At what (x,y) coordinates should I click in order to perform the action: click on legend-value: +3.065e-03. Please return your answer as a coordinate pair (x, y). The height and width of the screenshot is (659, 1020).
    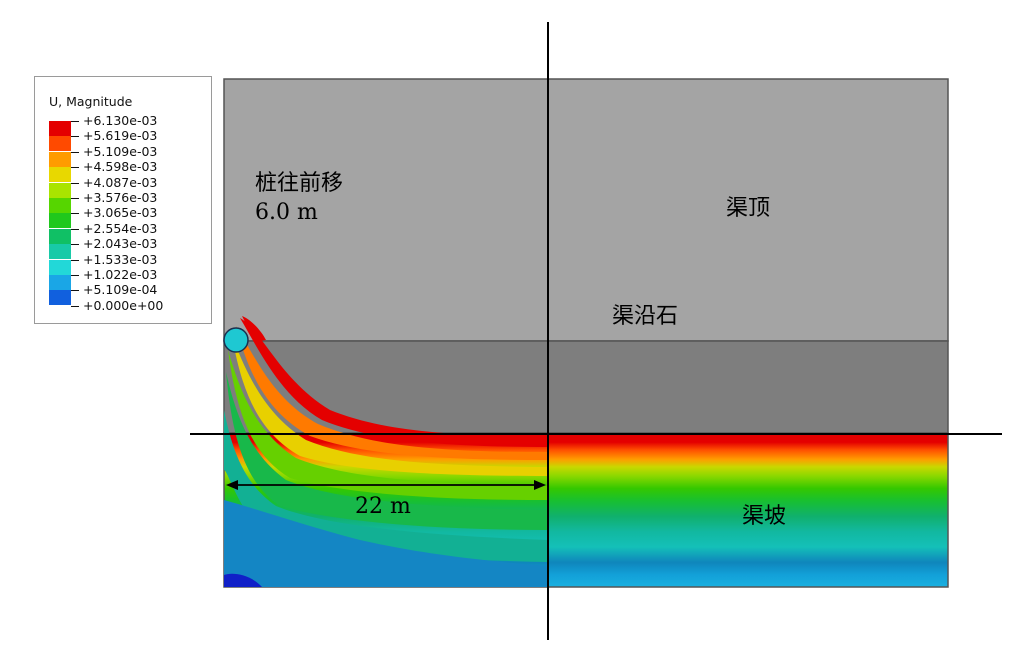
    Looking at the image, I should click on (120, 213).